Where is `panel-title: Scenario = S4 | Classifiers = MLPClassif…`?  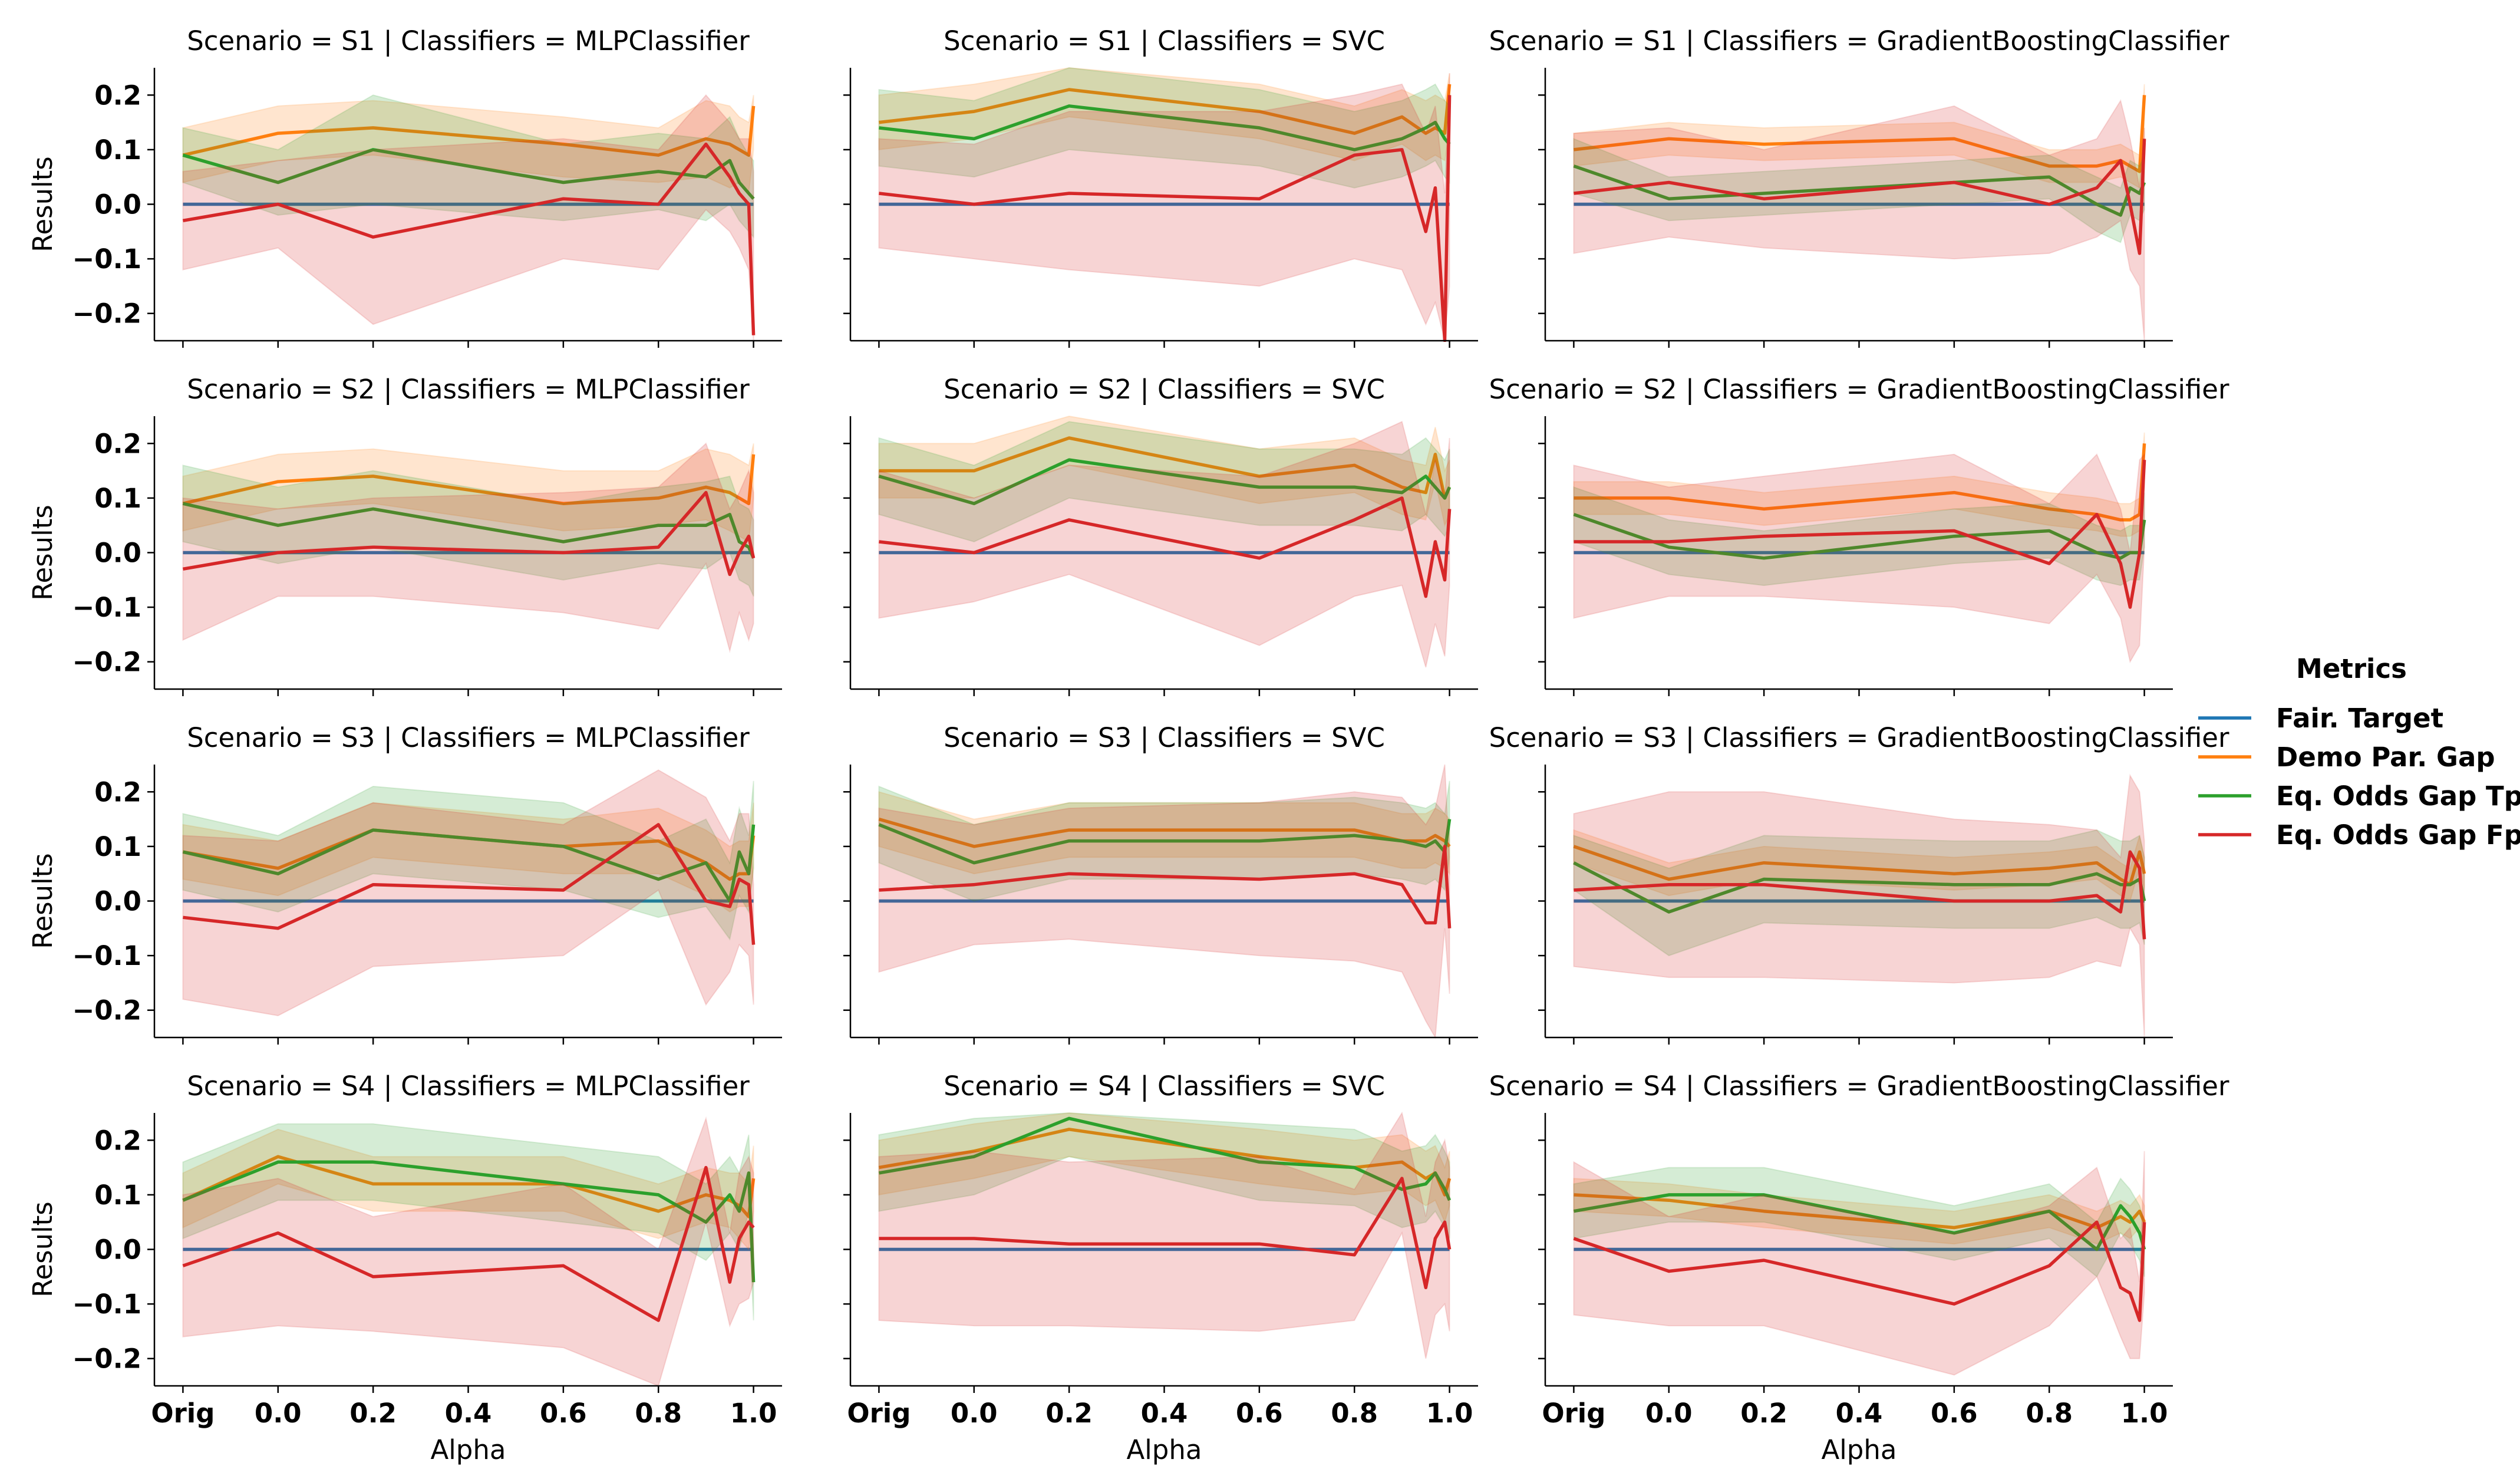 panel-title: Scenario = S4 | Classifiers = MLPClassif… is located at coordinates (468, 1086).